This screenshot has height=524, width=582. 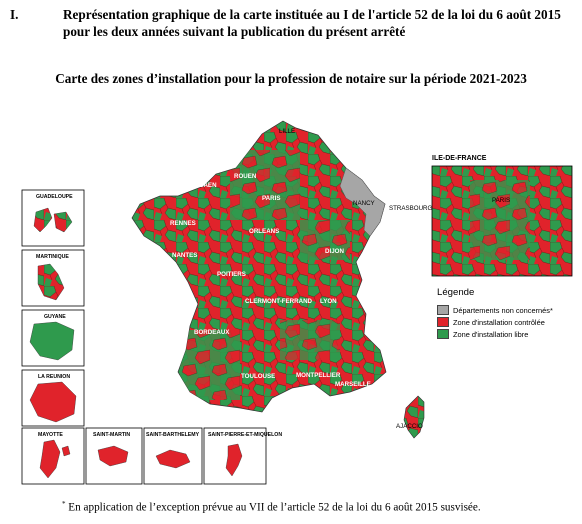 I want to click on city-nantes: NANTES, so click(x=184, y=255).